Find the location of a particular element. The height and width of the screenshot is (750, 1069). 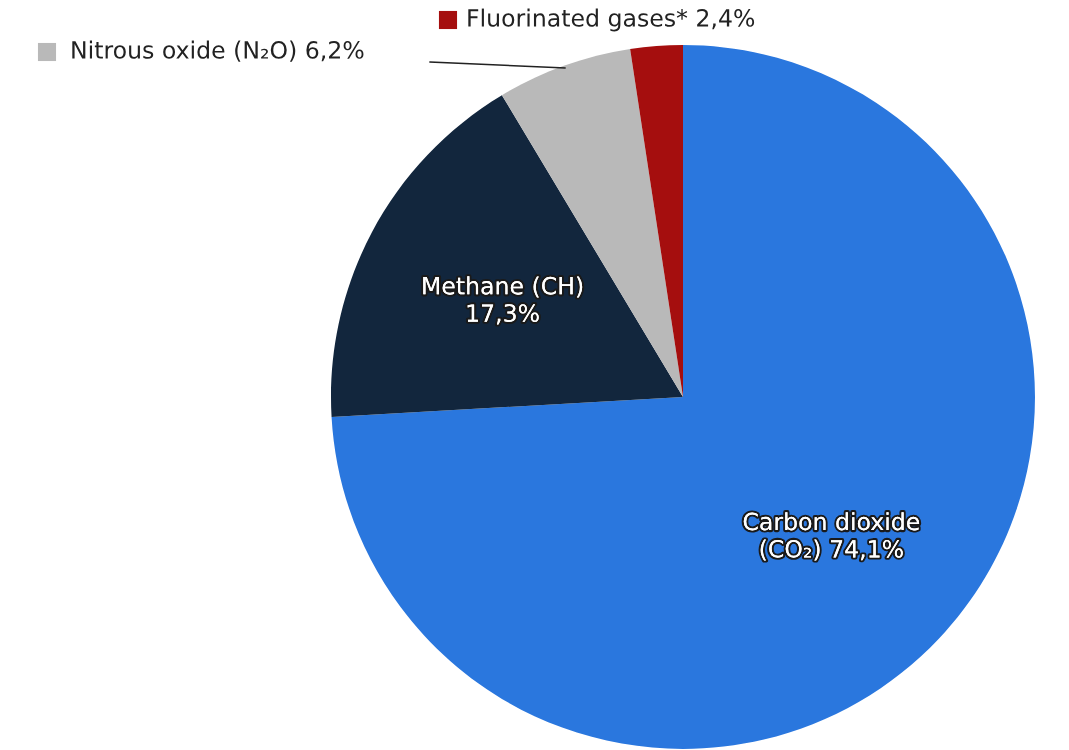

legend-label: Nitrous oxide (N₂O) 6,2% is located at coordinates (218, 51).